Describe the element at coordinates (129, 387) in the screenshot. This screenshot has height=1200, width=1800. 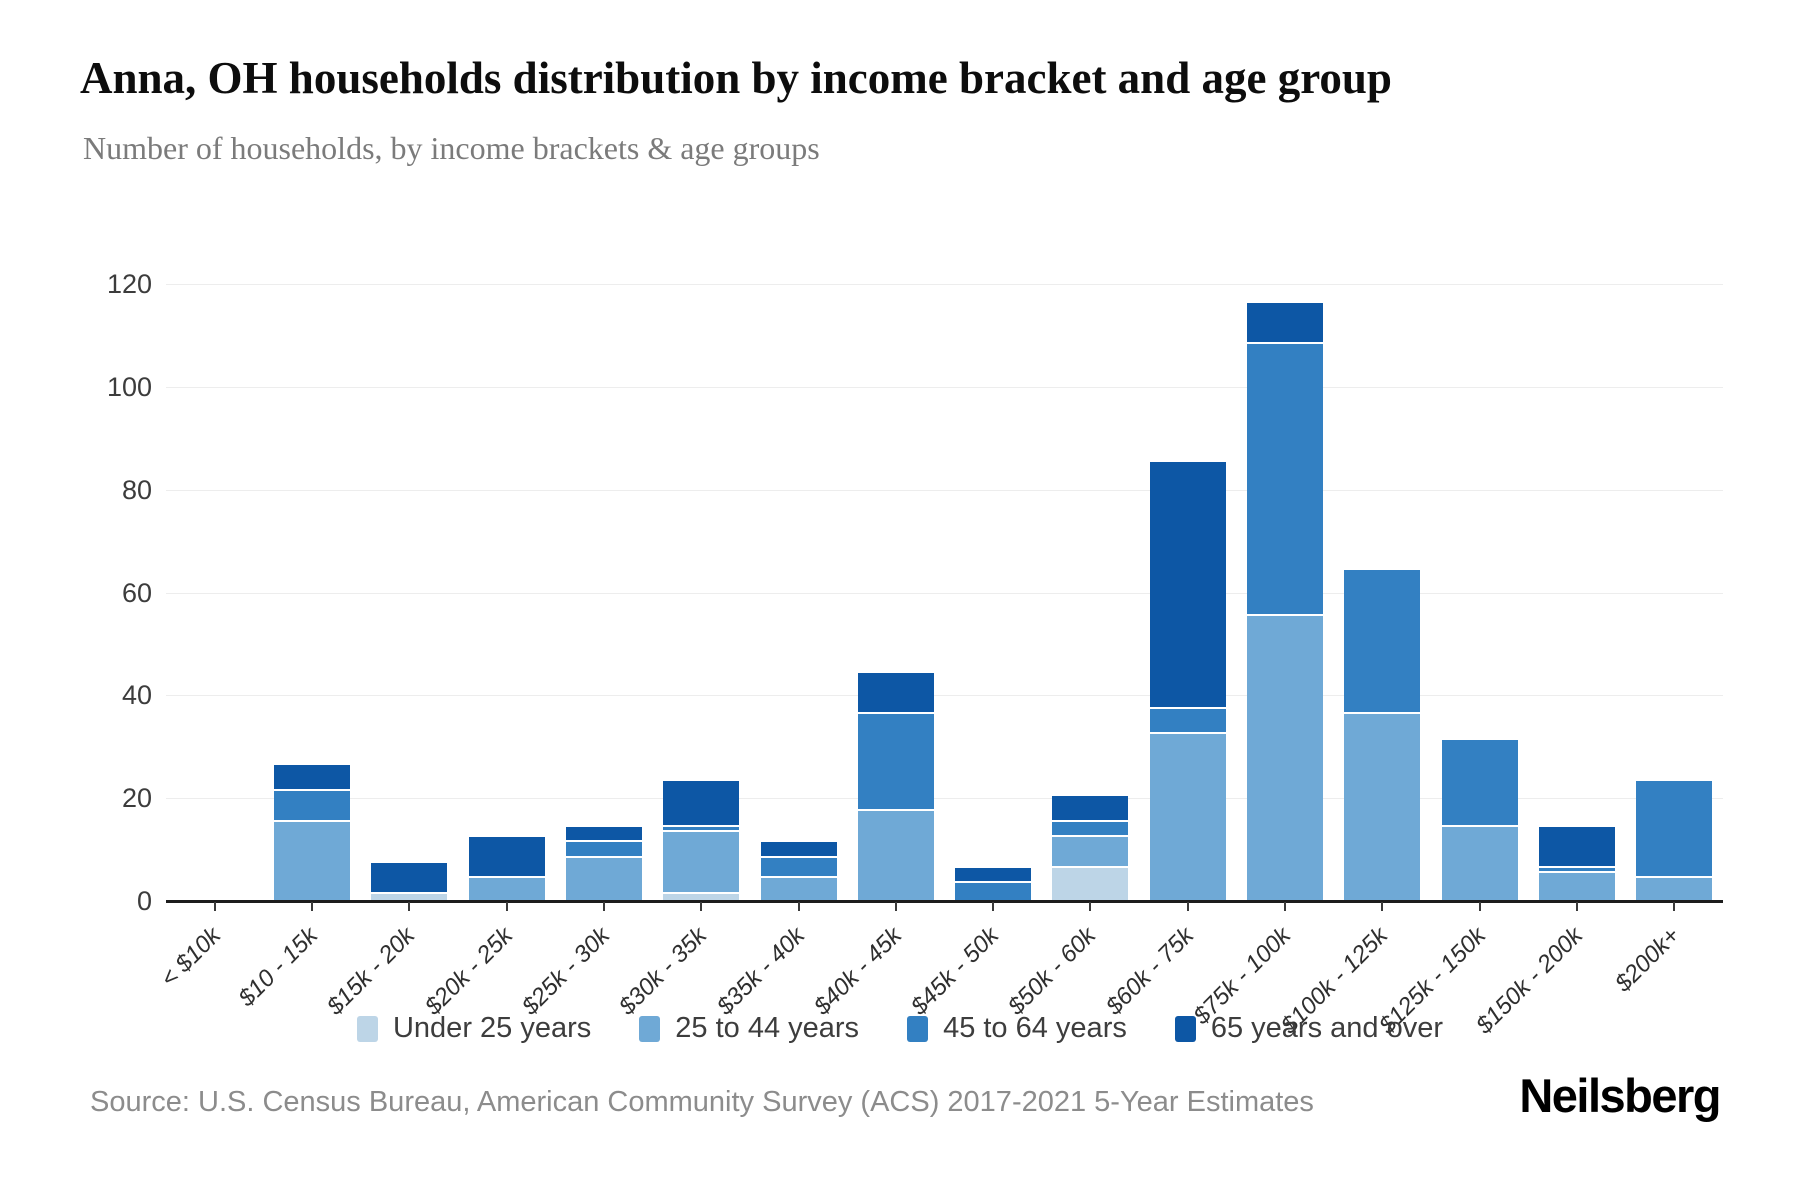
I see `y-tick-label-100: 100` at that location.